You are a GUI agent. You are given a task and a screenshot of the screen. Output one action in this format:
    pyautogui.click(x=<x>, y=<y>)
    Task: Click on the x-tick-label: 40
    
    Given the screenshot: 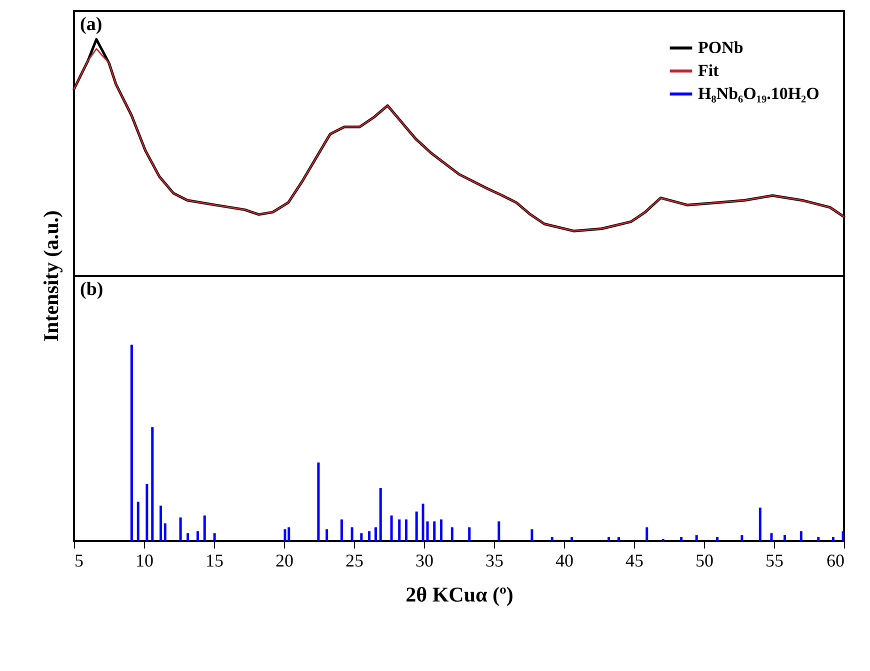 What is the action you would take?
    pyautogui.click(x=565, y=560)
    